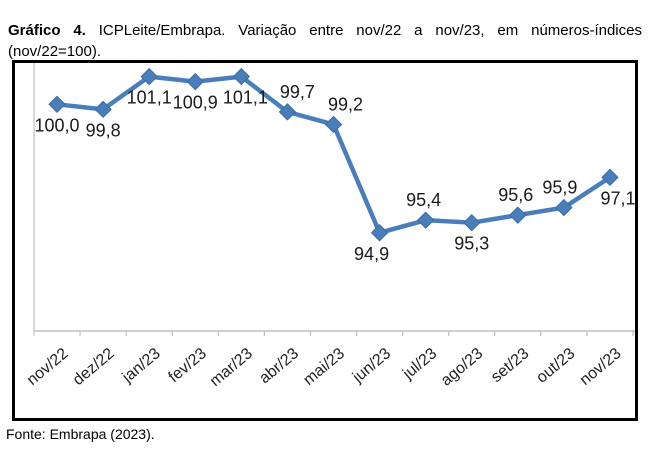 This screenshot has width=650, height=452. What do you see at coordinates (231, 367) in the screenshot?
I see `x-axis-label: mar/23` at bounding box center [231, 367].